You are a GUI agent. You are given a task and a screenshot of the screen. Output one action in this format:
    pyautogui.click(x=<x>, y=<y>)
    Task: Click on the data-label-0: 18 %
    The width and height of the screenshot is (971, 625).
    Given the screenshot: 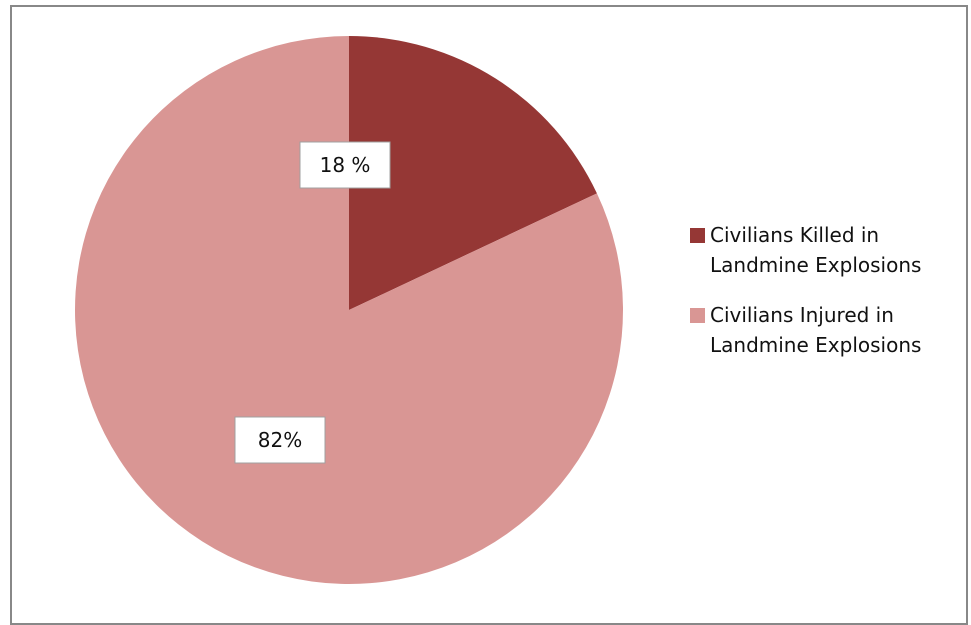 What is the action you would take?
    pyautogui.click(x=345, y=165)
    